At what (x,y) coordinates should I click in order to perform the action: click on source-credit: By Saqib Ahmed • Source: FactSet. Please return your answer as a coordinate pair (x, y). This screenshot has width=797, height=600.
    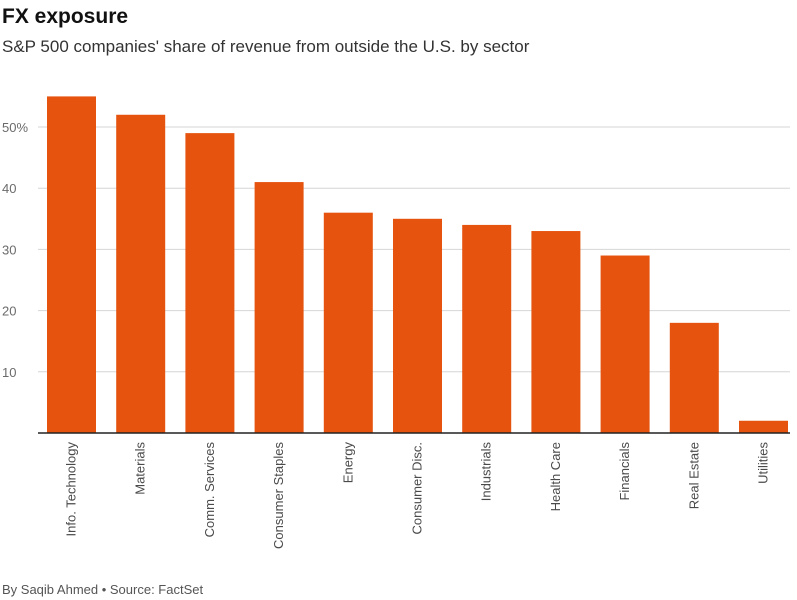
    Looking at the image, I should click on (103, 589).